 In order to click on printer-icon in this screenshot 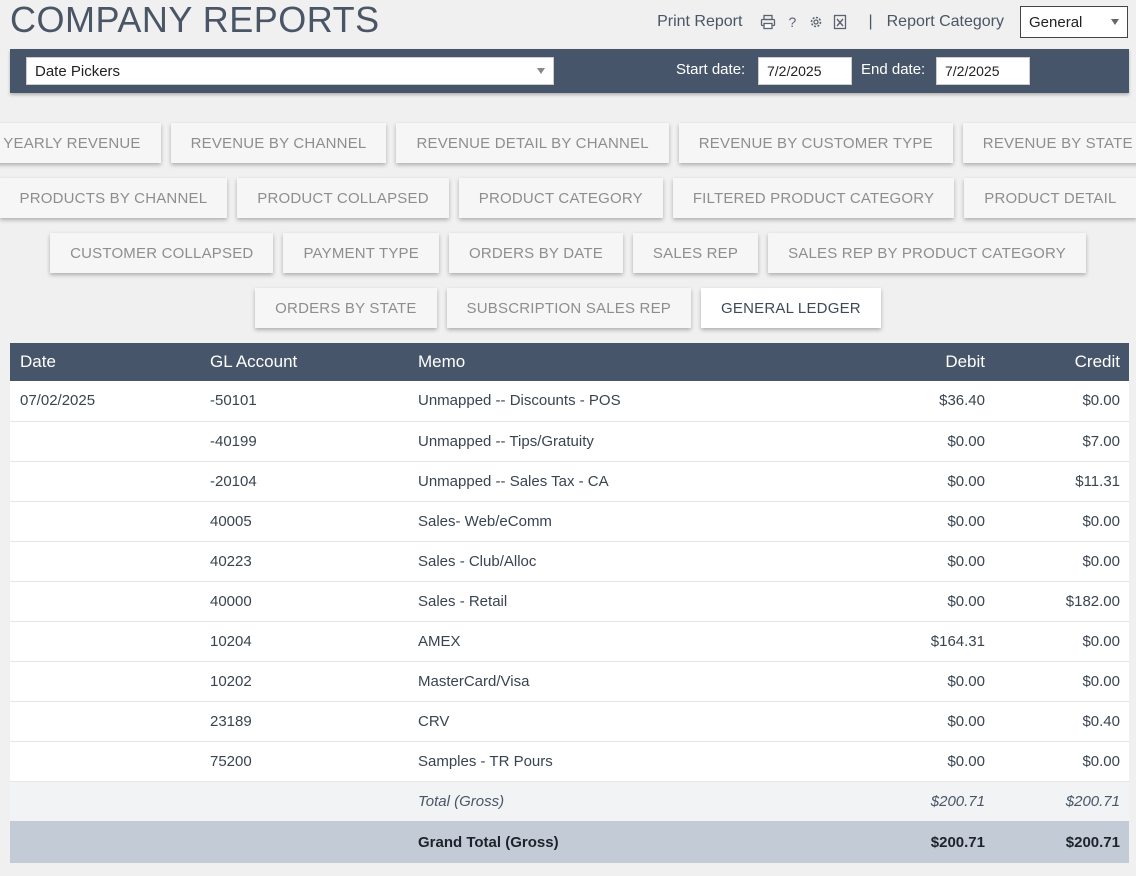, I will do `click(768, 22)`.